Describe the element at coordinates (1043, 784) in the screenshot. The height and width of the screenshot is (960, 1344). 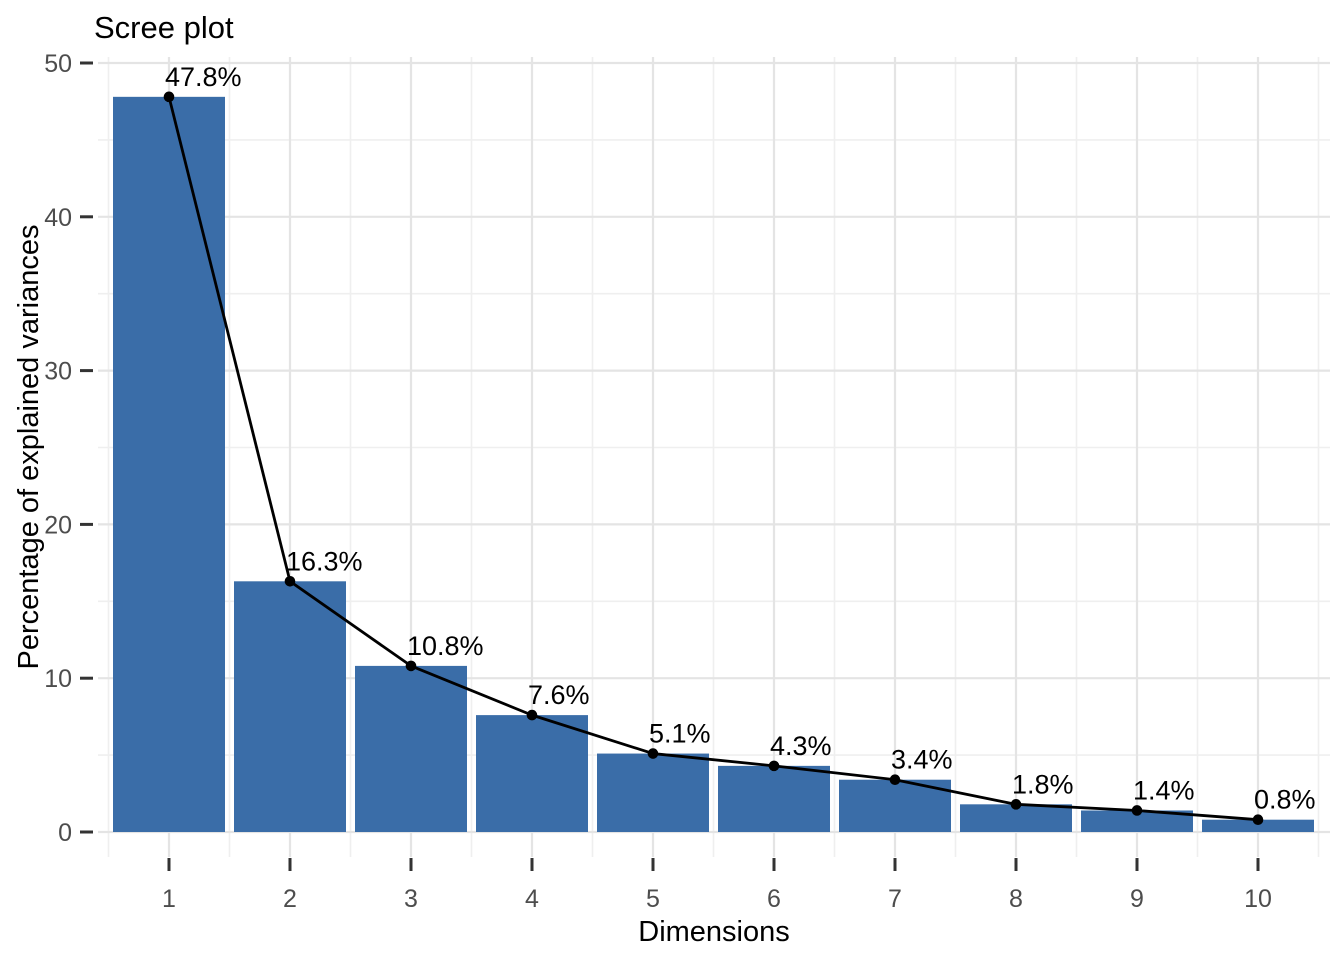
I see `point-value-label: 1.8%` at that location.